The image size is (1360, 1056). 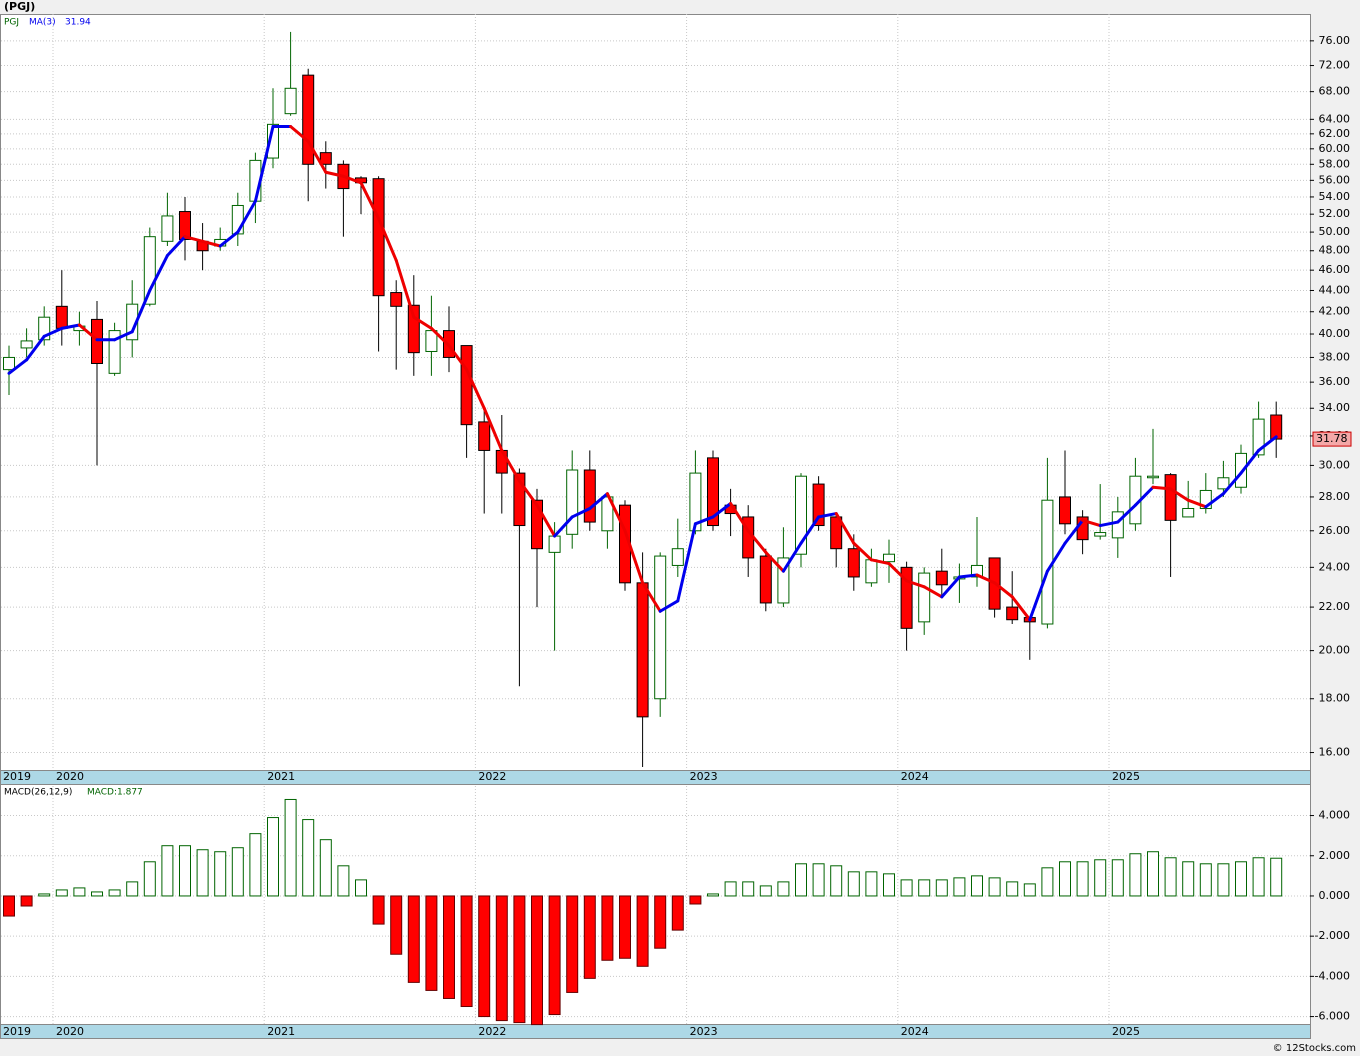 I want to click on x-tick-label: 2019, so click(x=17, y=1031).